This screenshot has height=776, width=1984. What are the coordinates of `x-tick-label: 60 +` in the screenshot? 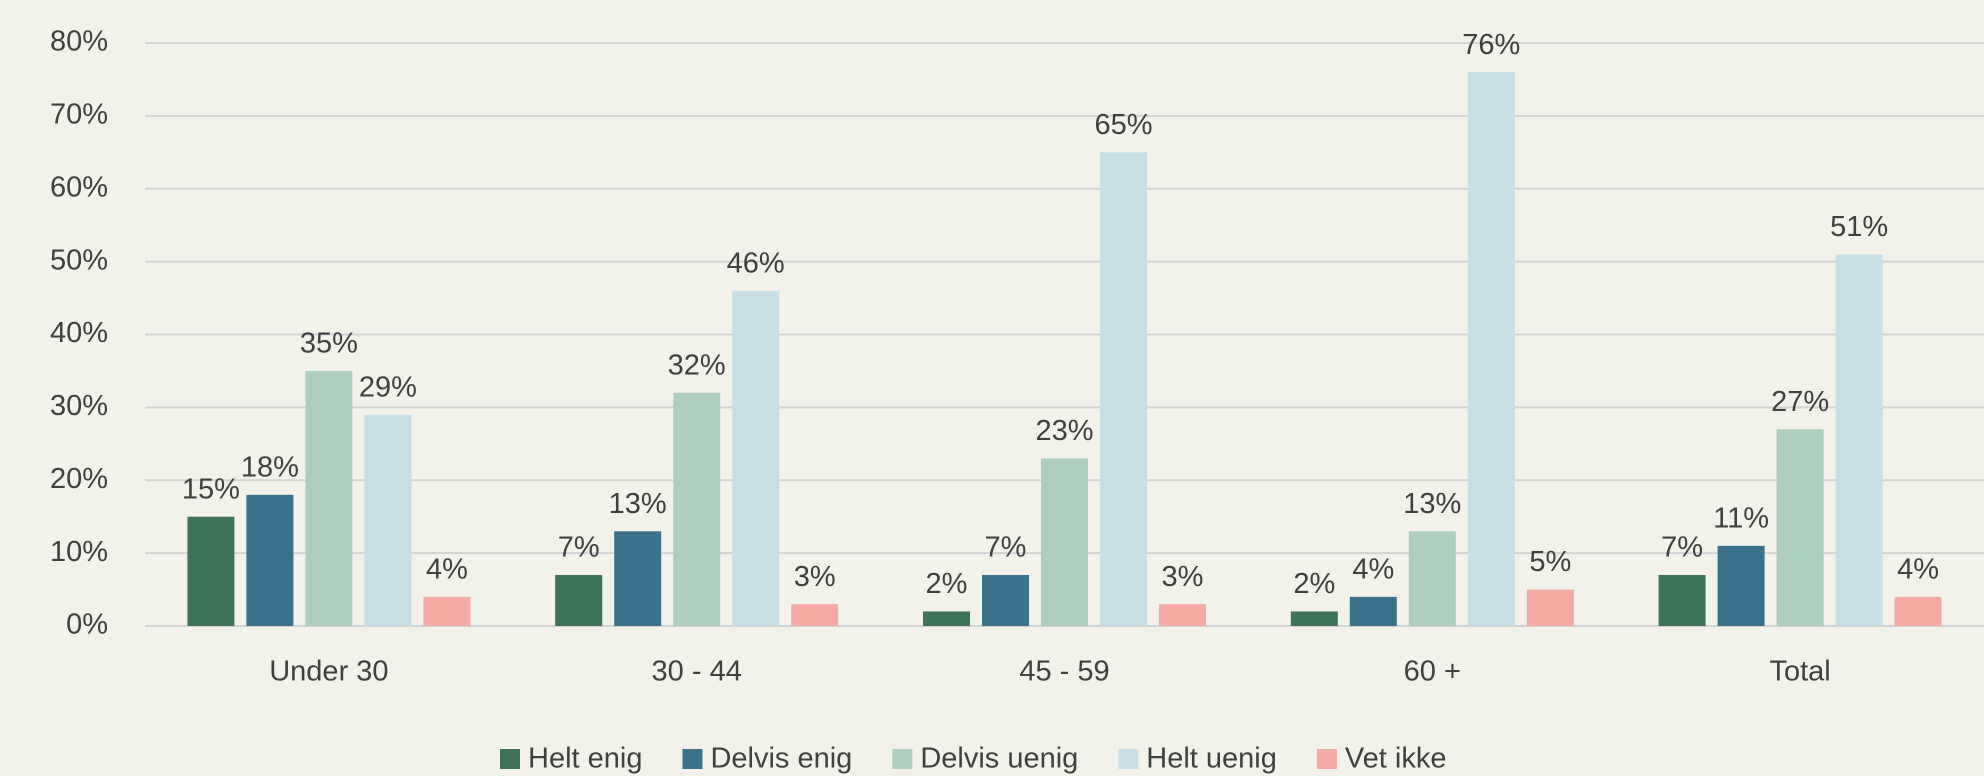 It's located at (1432, 672).